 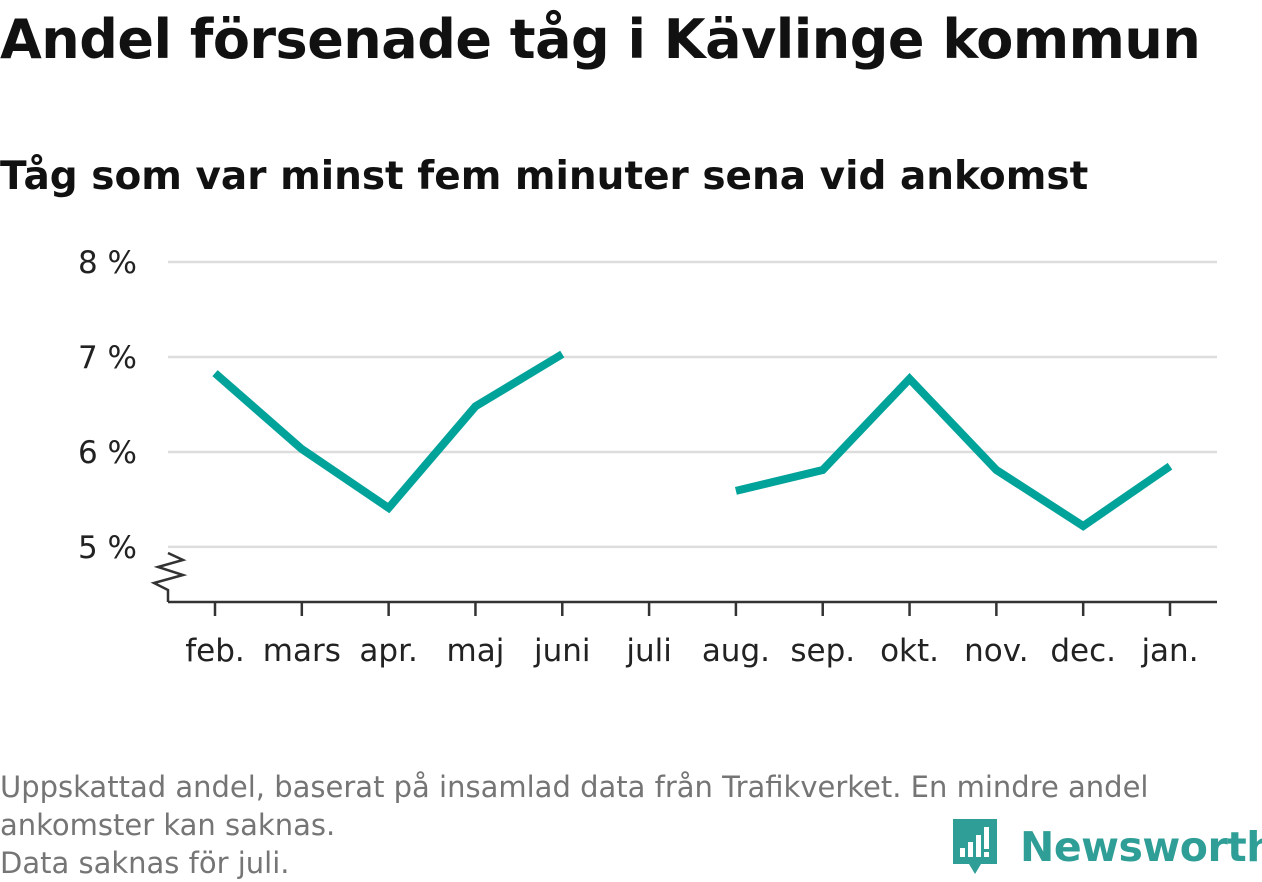 I want to click on x-tick-label: juni, so click(x=562, y=651).